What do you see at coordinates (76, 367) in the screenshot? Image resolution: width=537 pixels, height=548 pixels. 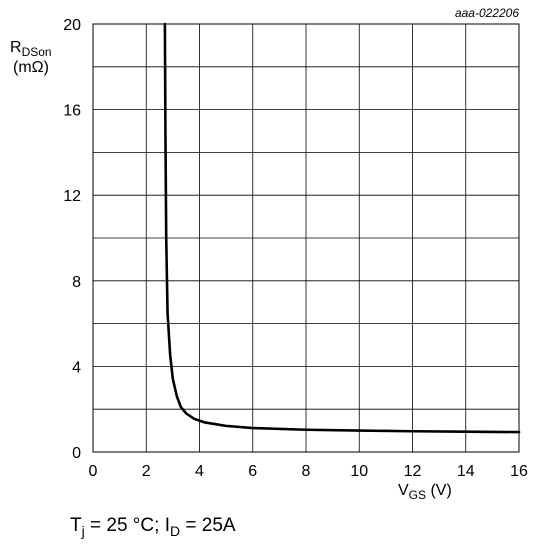 I see `y-tick-label: 4` at bounding box center [76, 367].